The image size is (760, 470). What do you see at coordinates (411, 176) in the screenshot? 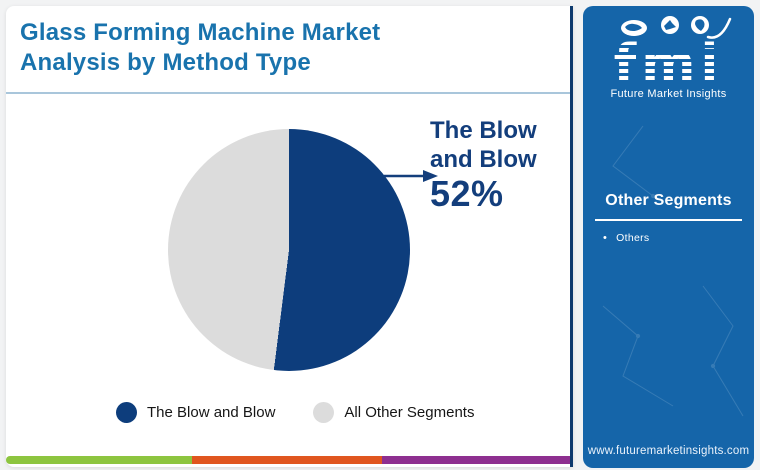
I see `callout-arrow` at bounding box center [411, 176].